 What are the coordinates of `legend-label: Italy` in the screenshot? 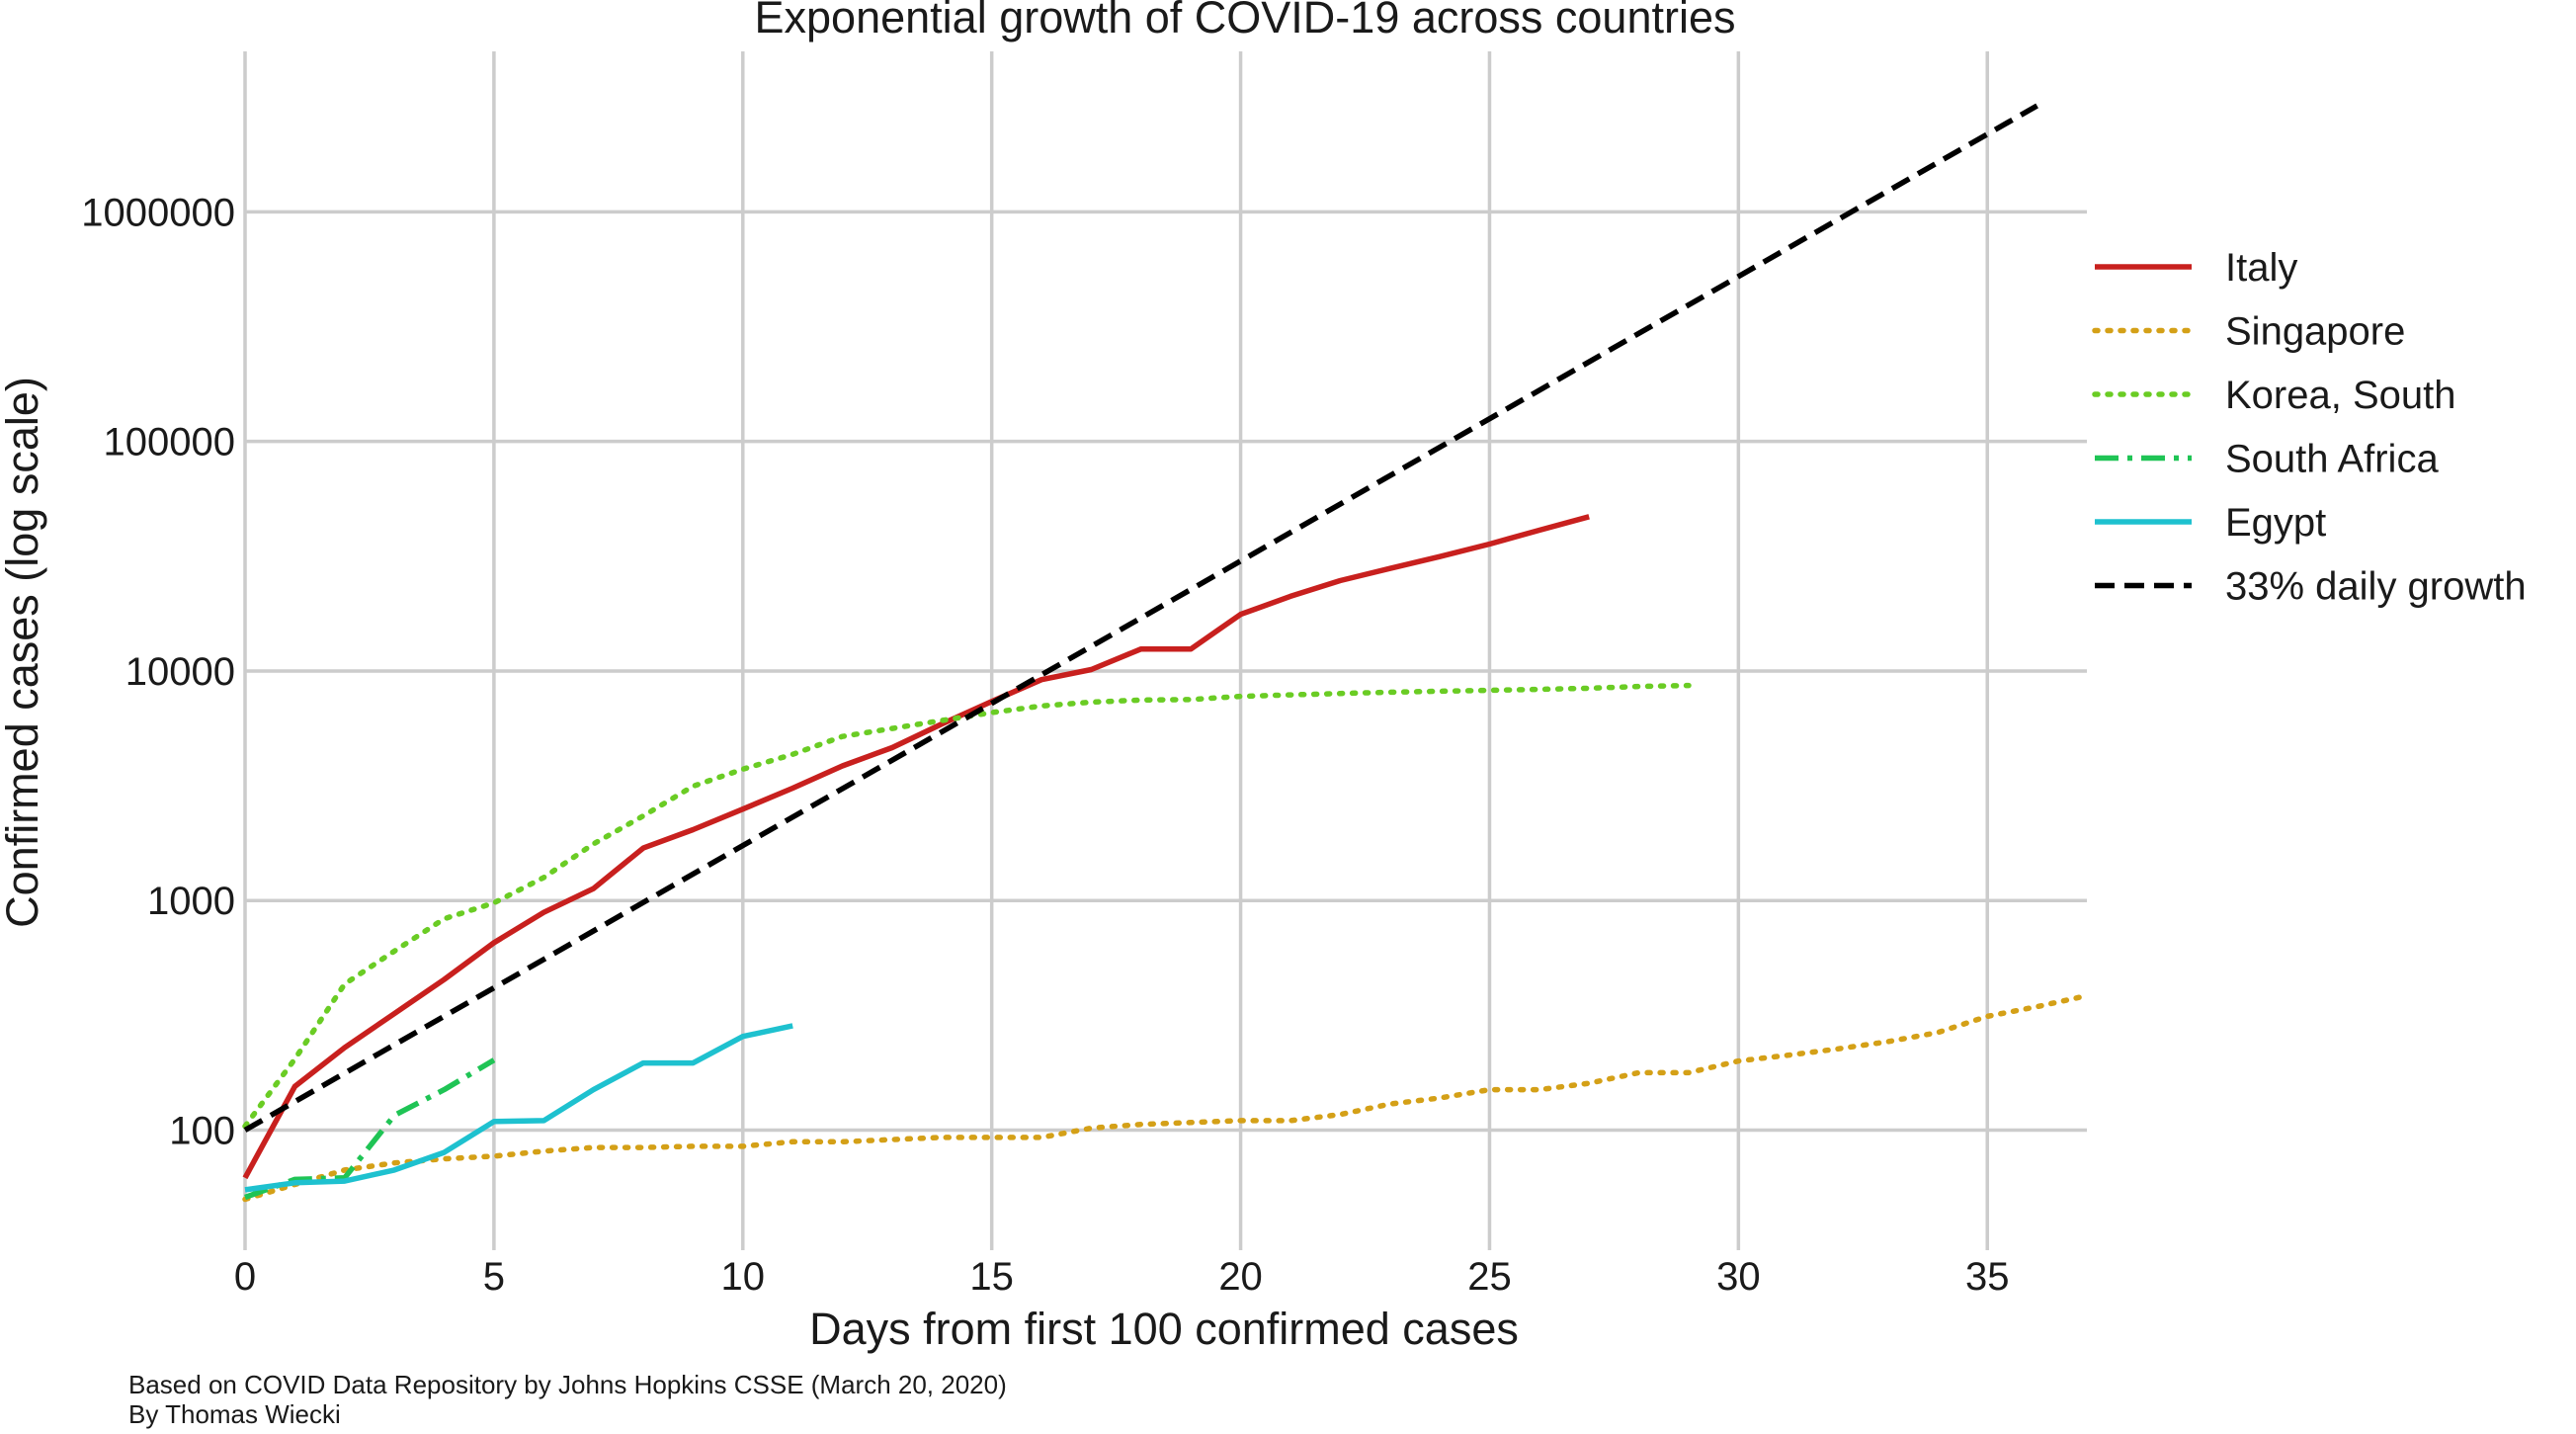 It's located at (2261, 268).